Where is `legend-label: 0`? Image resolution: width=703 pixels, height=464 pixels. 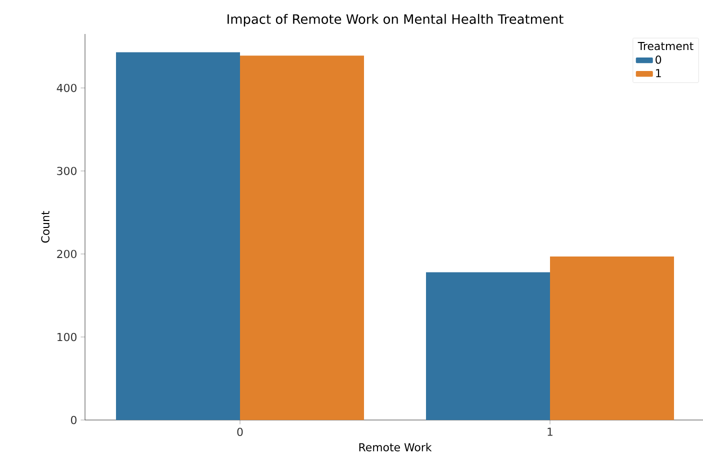 legend-label: 0 is located at coordinates (659, 60).